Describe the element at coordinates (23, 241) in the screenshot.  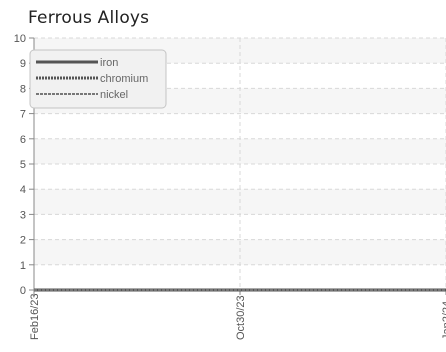
I see `y-tick-label: 2` at that location.